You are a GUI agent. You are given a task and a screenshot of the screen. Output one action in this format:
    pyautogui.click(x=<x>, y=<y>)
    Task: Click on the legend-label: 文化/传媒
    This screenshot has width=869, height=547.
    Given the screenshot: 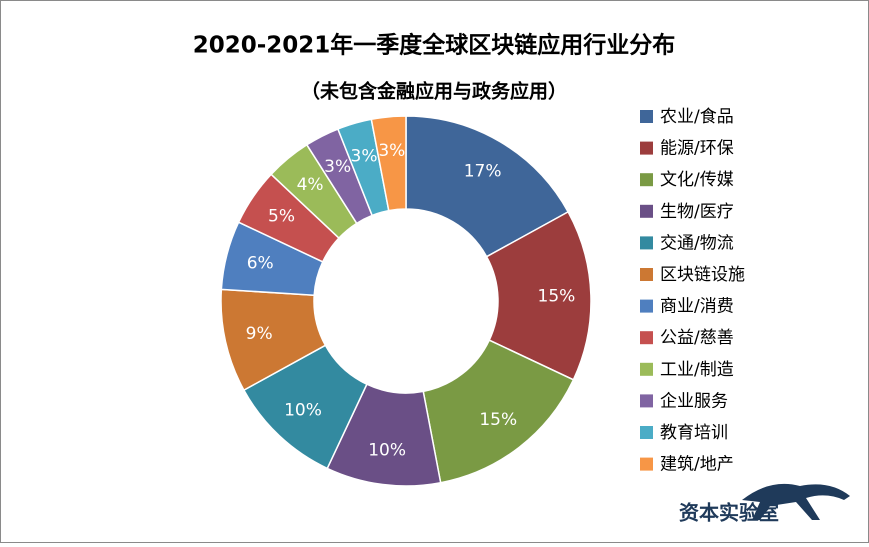 What is the action you would take?
    pyautogui.click(x=697, y=180)
    